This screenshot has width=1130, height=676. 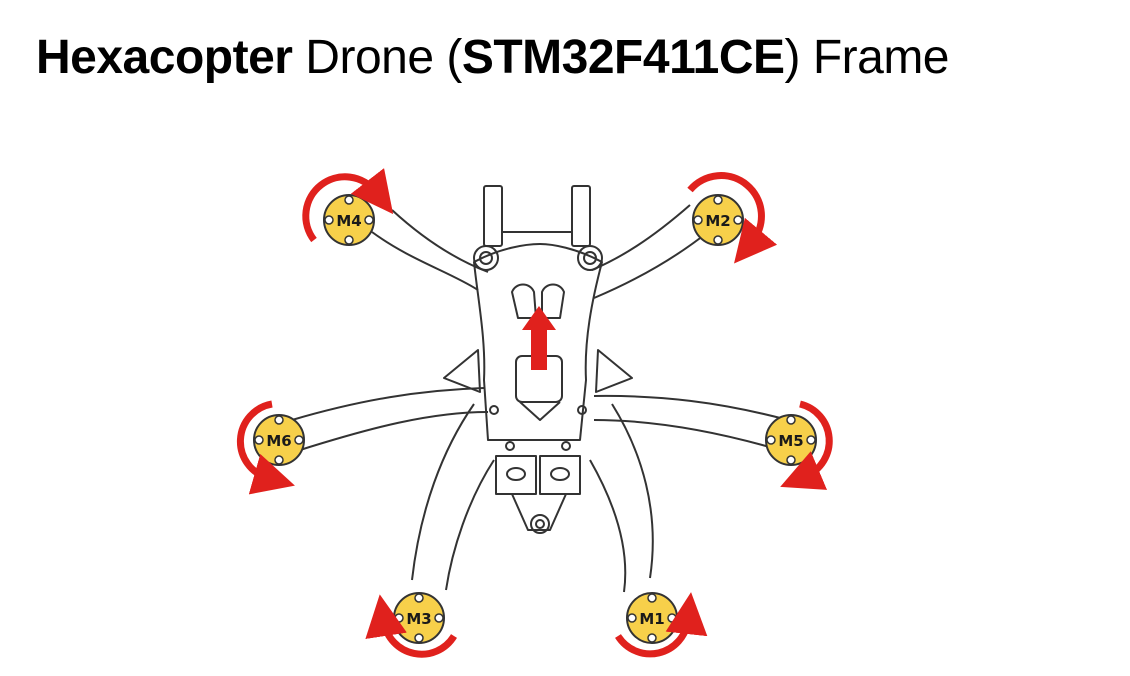 I want to click on forward-direction-arrow, so click(x=539, y=338).